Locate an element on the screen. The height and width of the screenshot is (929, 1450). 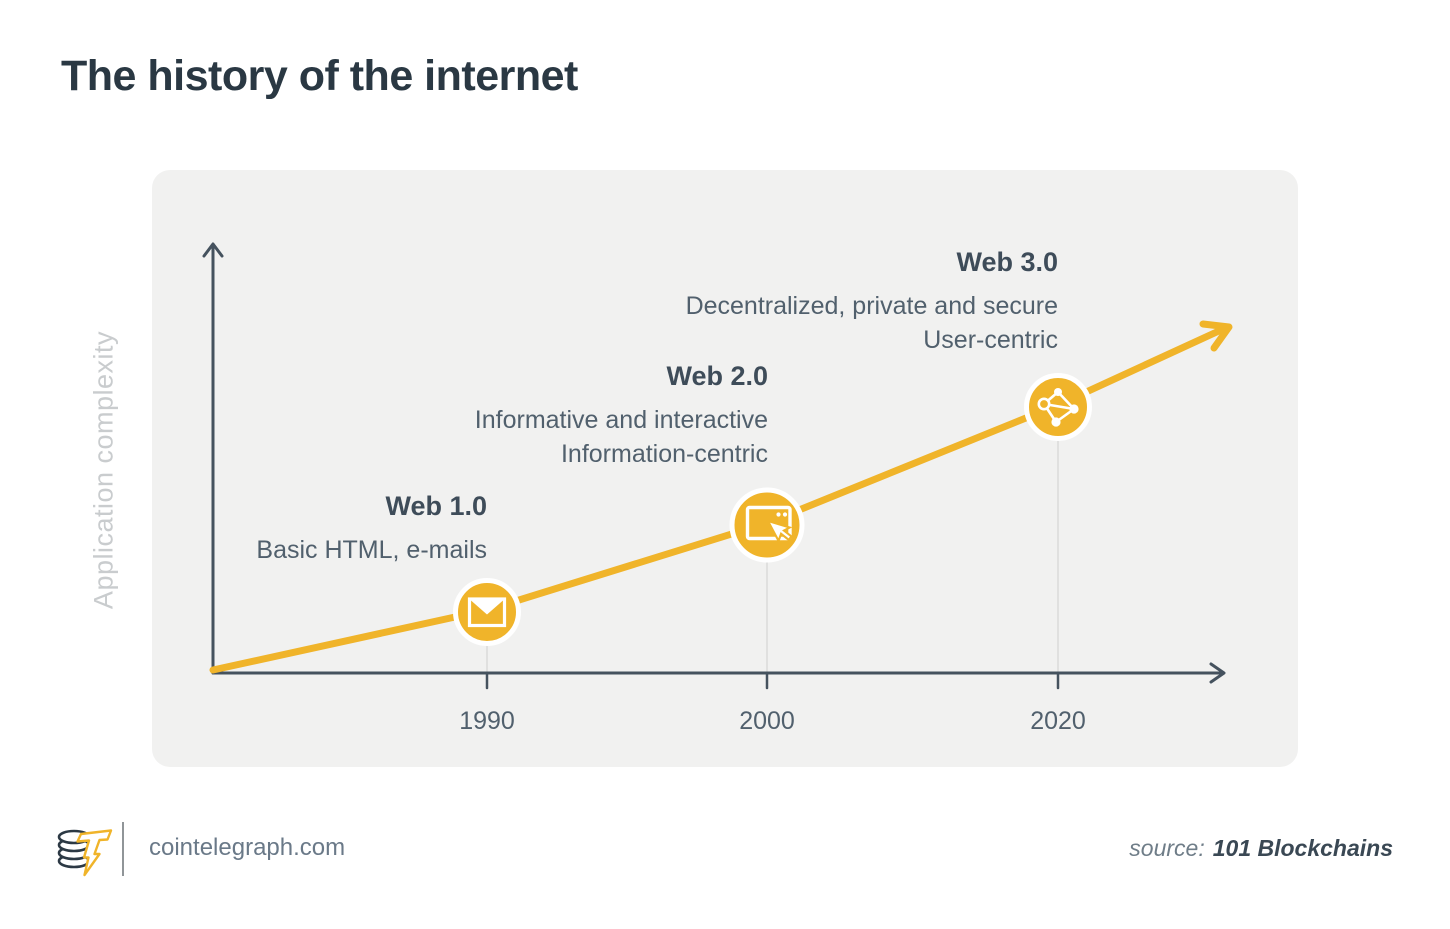
browser-cursor-icon is located at coordinates (769, 524).